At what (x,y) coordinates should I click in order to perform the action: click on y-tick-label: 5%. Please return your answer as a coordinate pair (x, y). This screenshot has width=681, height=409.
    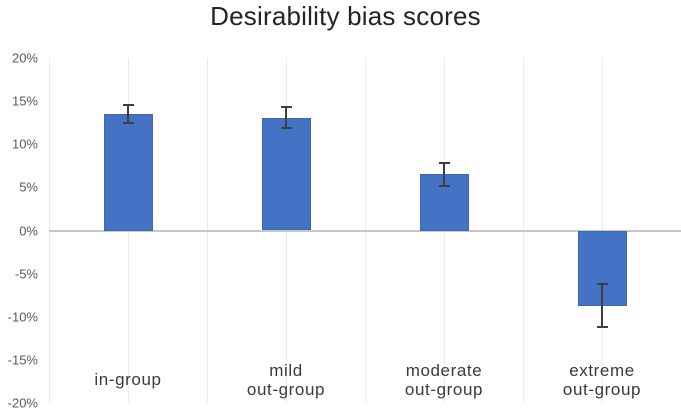
    Looking at the image, I should click on (28, 187).